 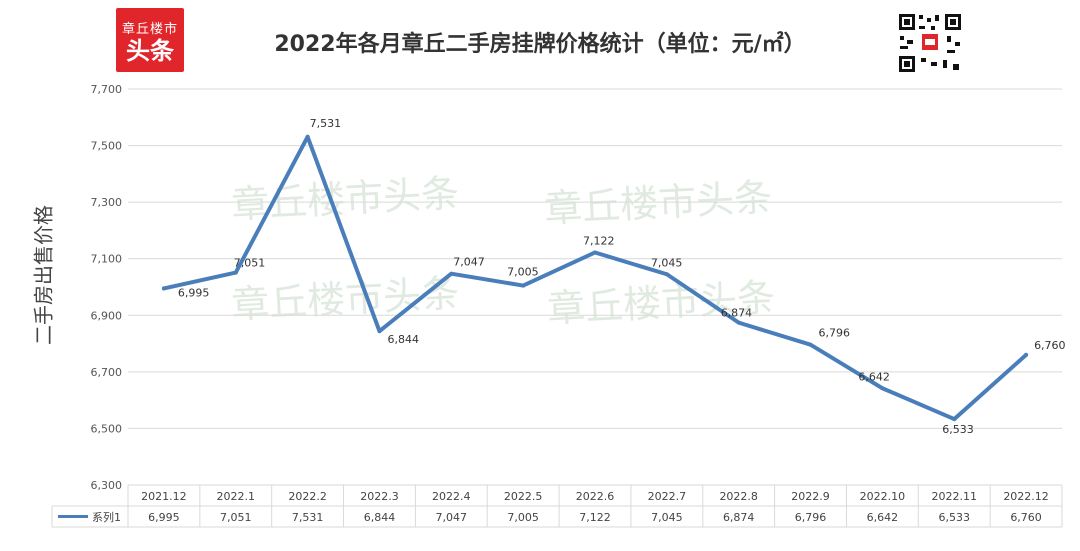 I want to click on table-value: 6,844, so click(x=380, y=517).